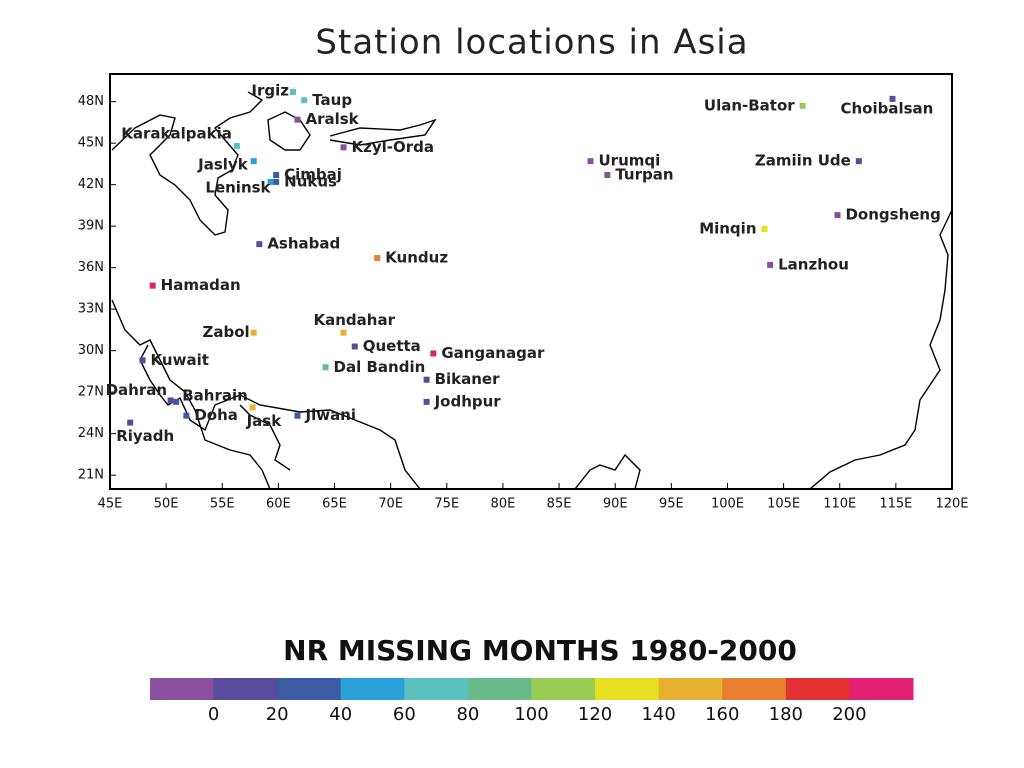 The image size is (1024, 768). I want to click on x-tick-label: 85E, so click(559, 504).